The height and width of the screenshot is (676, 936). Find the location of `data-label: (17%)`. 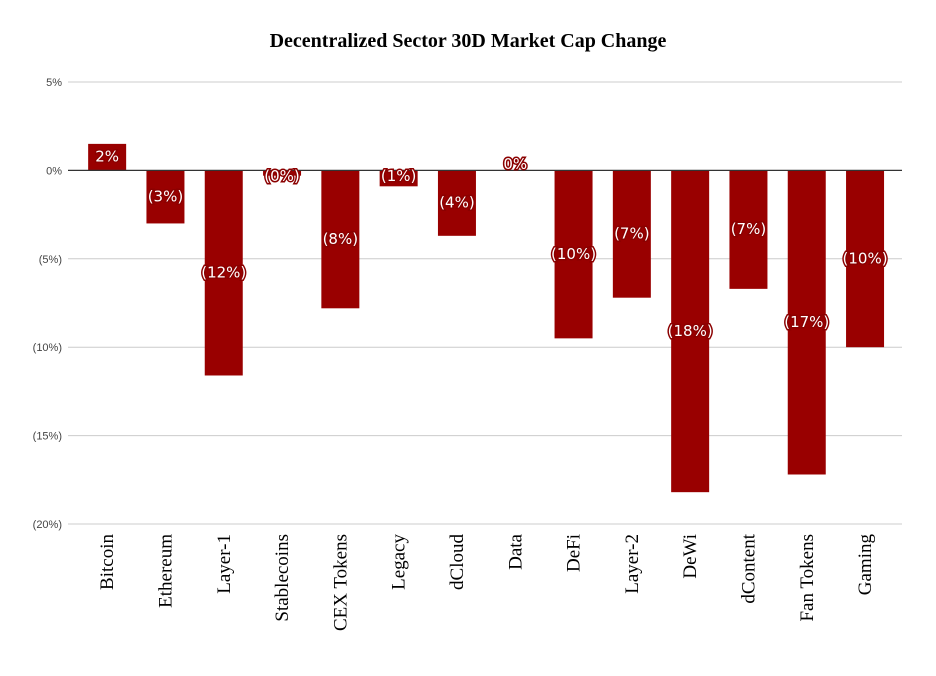

data-label: (17%) is located at coordinates (806, 322).